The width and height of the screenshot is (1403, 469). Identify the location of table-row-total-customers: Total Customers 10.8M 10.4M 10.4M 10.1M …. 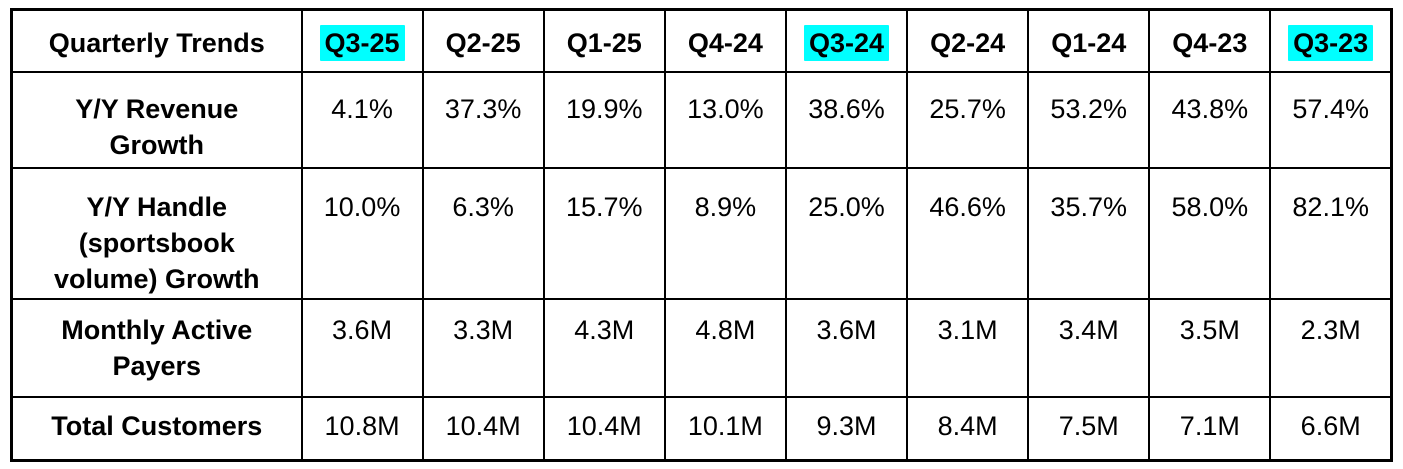
(701, 428).